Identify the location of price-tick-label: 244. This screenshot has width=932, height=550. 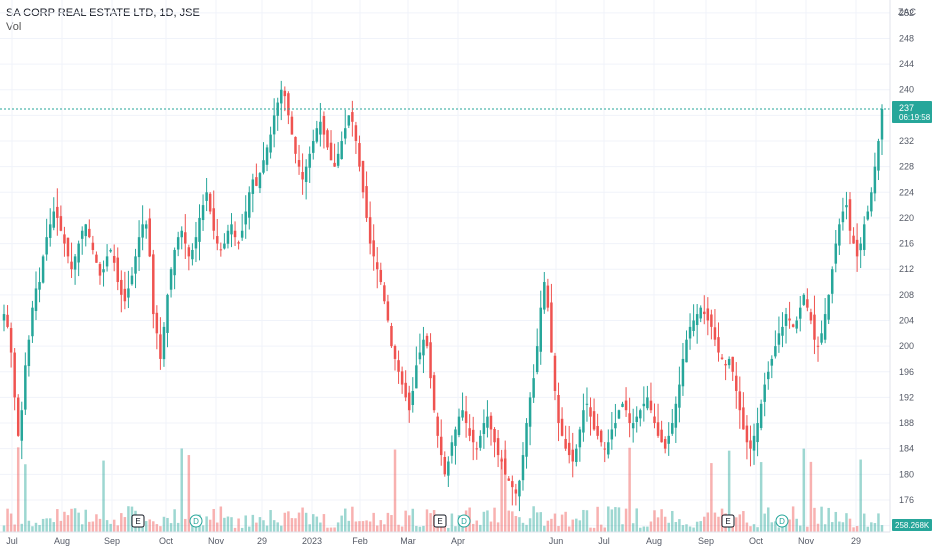
(906, 64).